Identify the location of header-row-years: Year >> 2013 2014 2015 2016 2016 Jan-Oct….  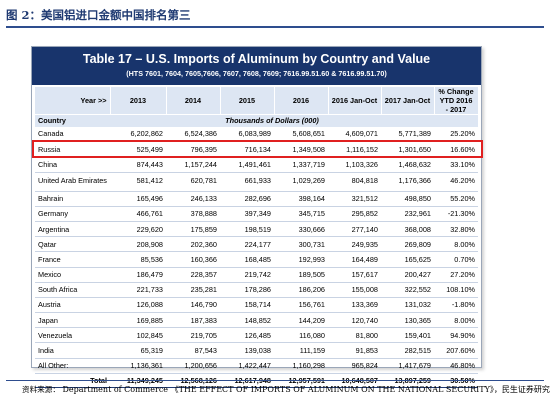
(257, 101).